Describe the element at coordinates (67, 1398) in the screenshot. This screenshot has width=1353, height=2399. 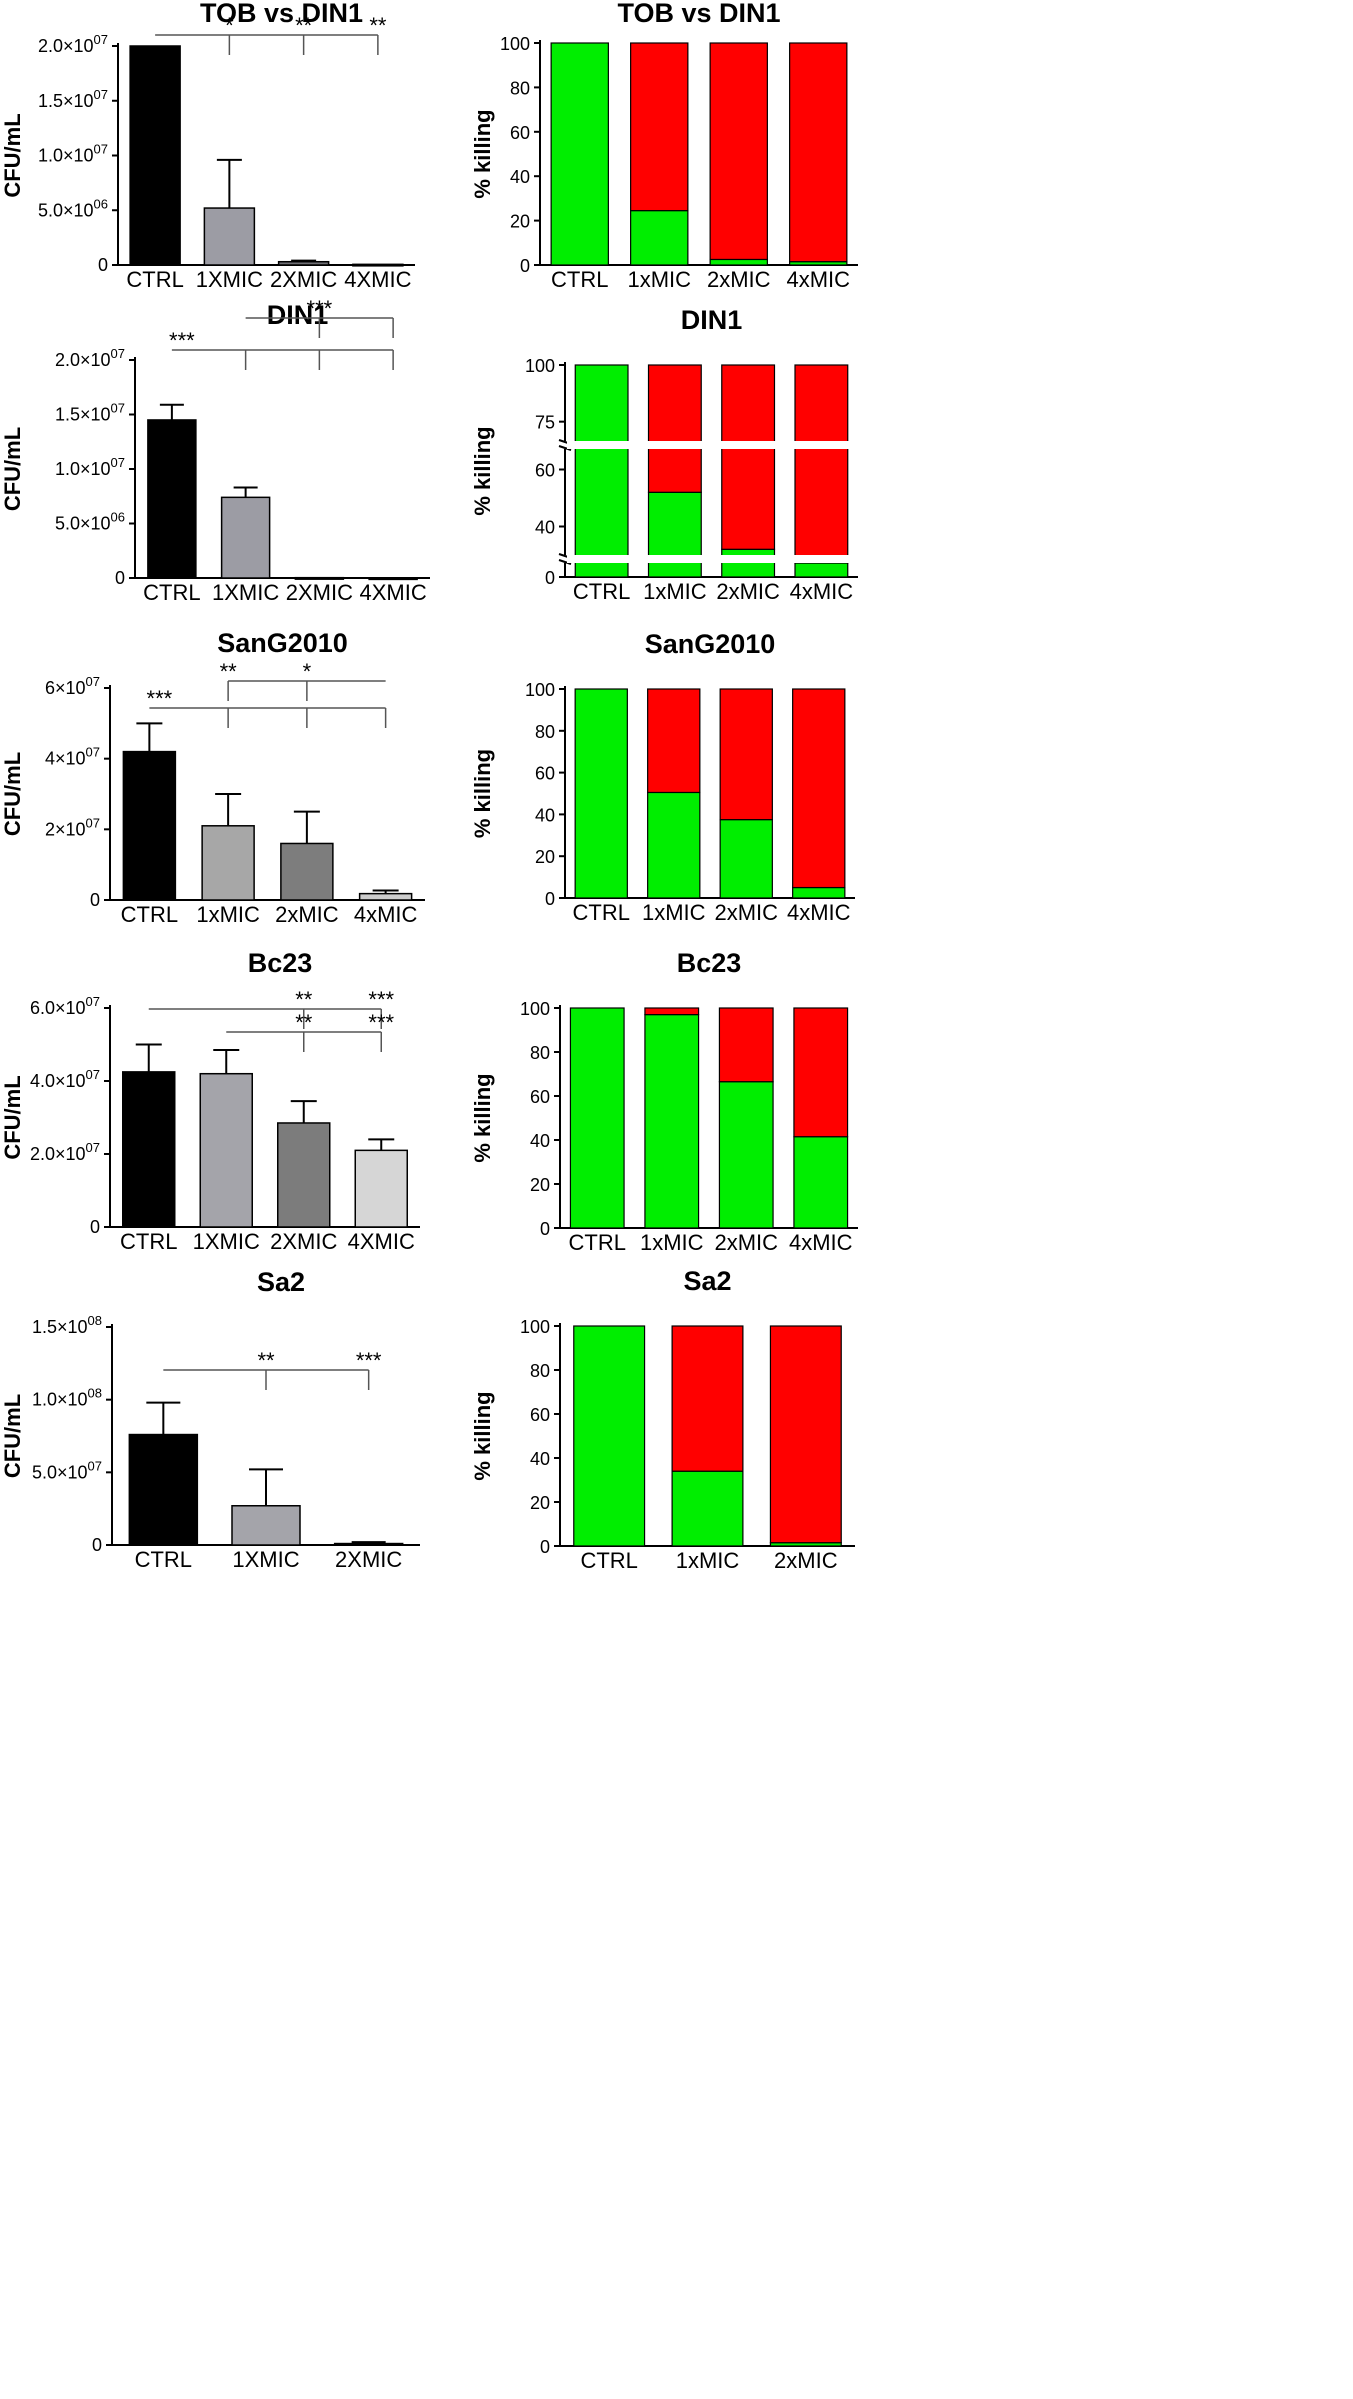
I see `y-tick-label: 1.0×1008` at that location.